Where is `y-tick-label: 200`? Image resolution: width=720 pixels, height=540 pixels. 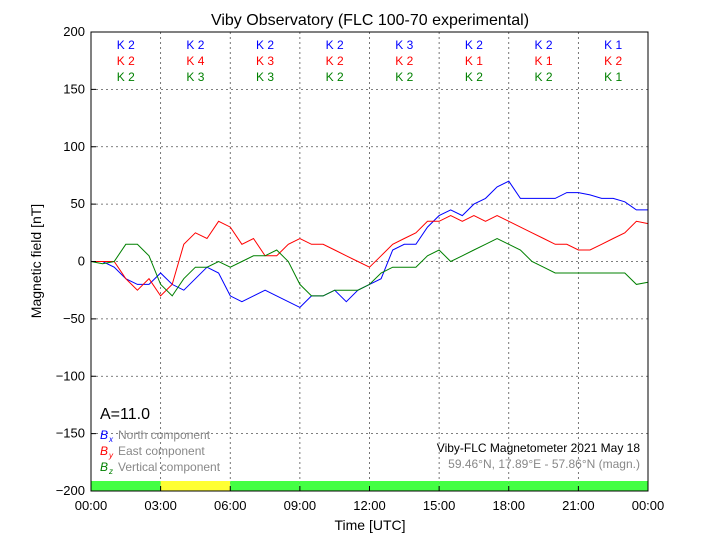 y-tick-label: 200 is located at coordinates (74, 31).